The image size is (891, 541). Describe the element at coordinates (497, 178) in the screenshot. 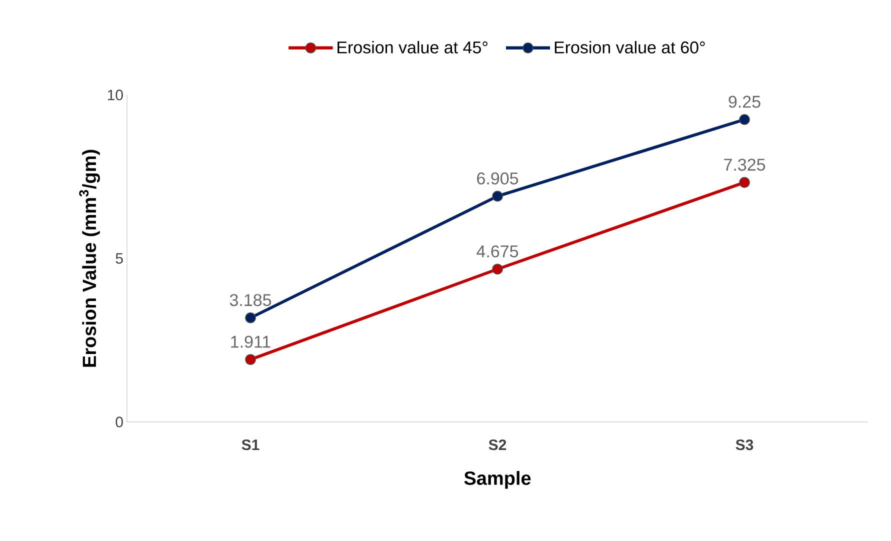

I see `data-label: 6.905` at that location.